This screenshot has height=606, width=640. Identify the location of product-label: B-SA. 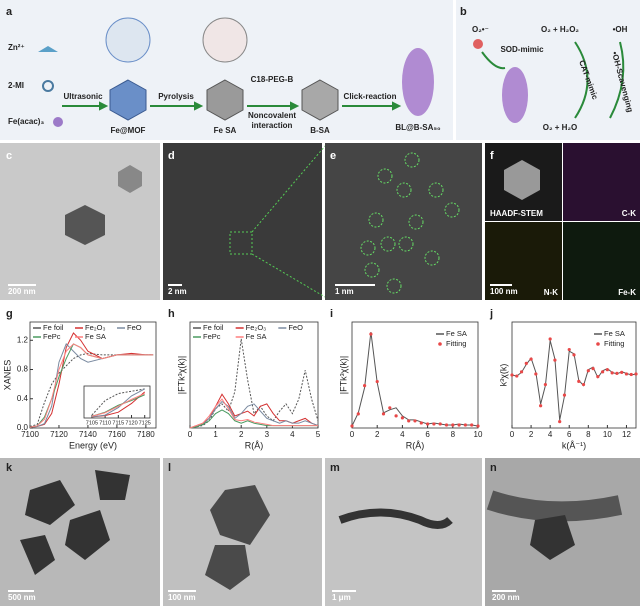
(320, 130).